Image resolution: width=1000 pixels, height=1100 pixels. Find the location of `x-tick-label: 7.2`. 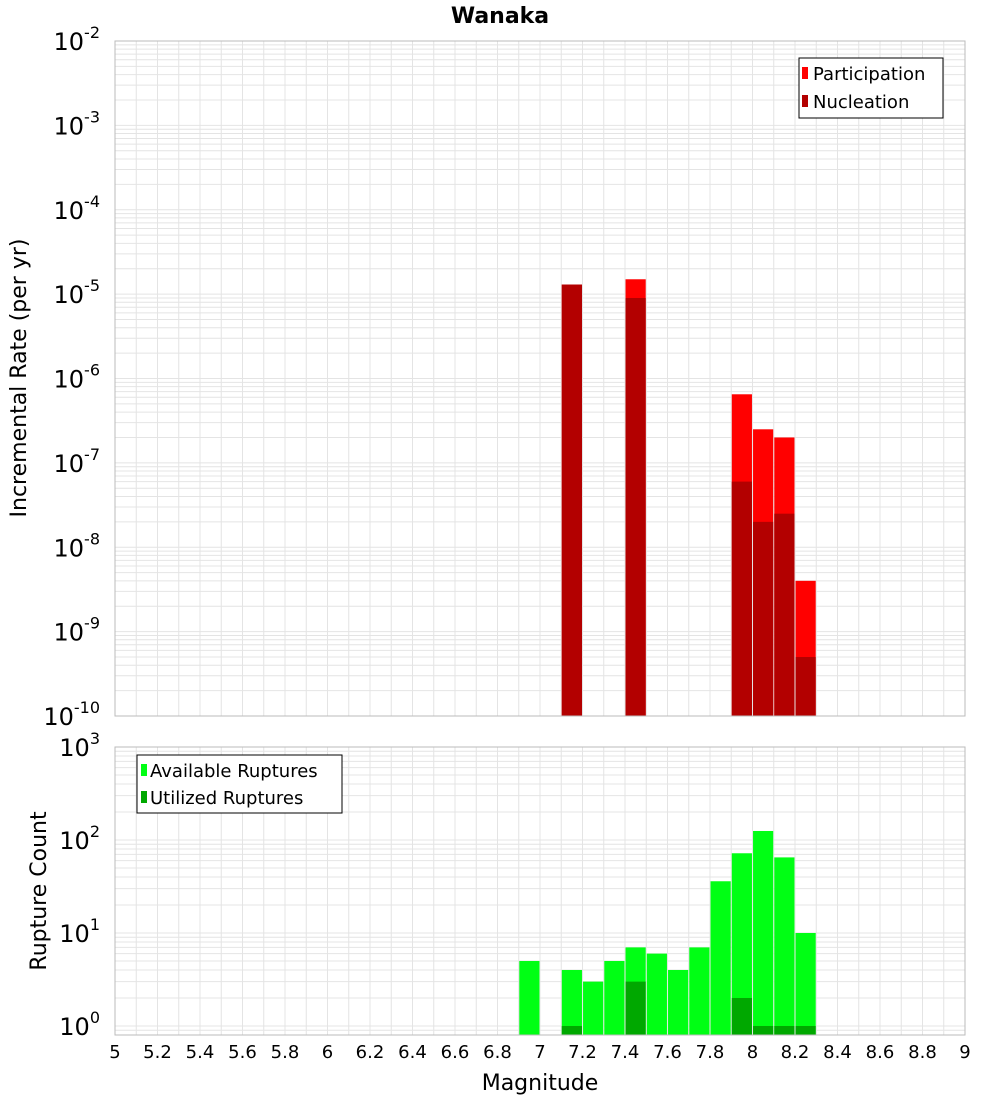

x-tick-label: 7.2 is located at coordinates (582, 1052).